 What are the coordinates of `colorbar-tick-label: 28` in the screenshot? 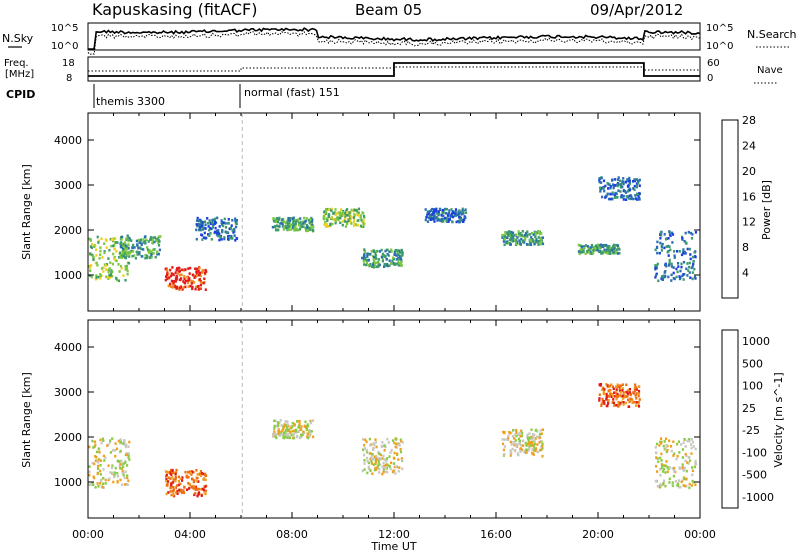 It's located at (749, 120).